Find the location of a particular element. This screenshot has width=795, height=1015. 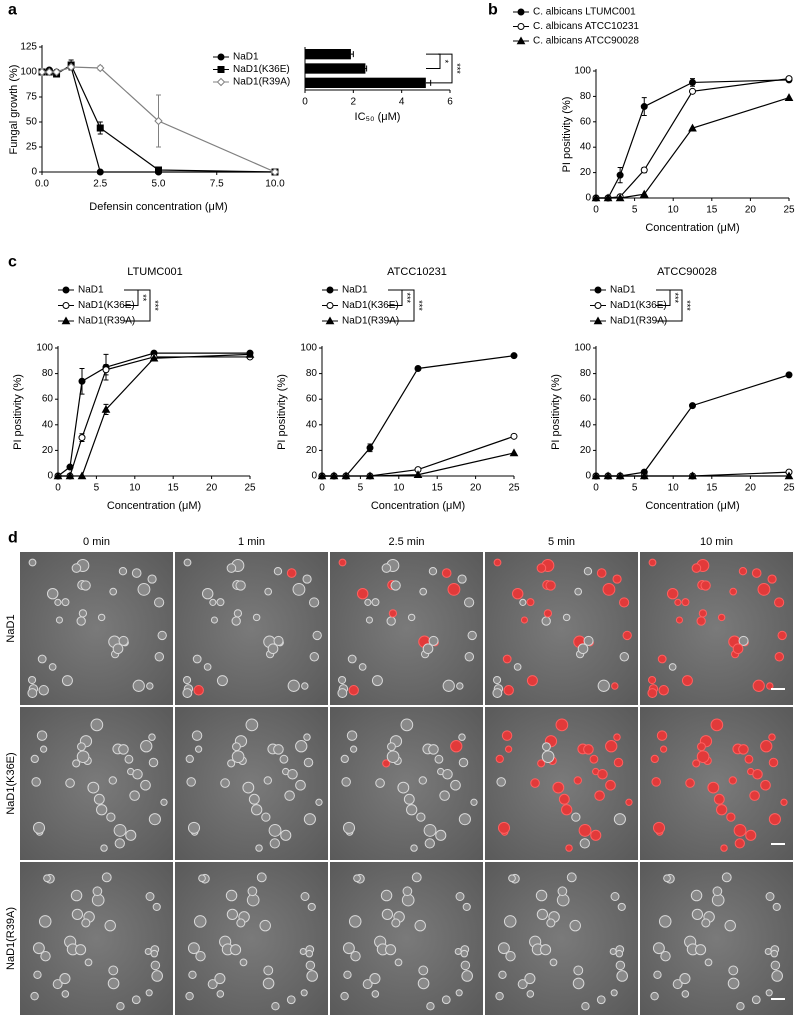

x-axis-label: Defensin concentration (μM) is located at coordinates (158, 207).